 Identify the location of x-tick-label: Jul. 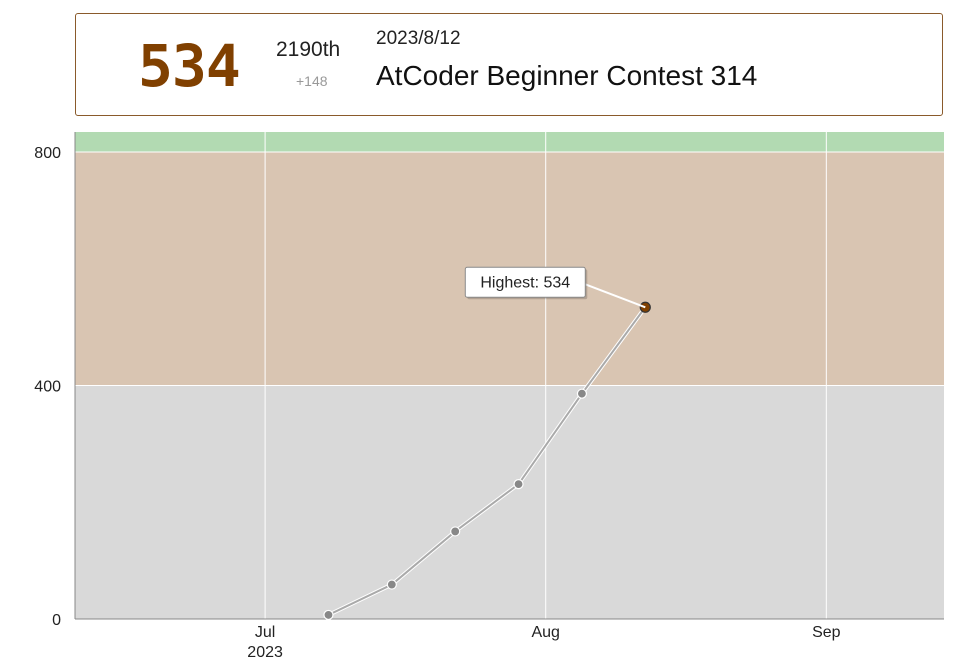
(265, 632).